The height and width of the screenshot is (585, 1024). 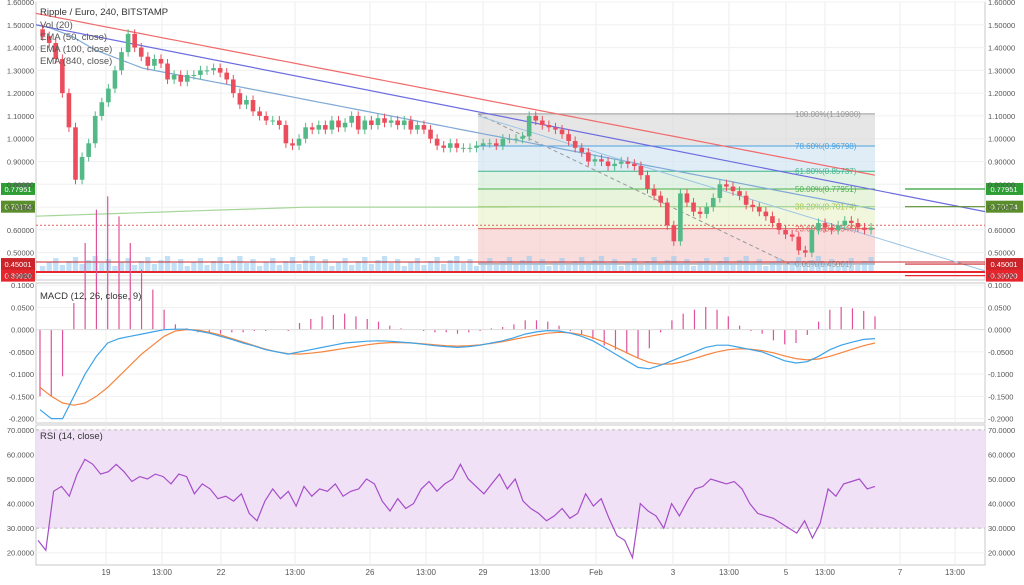 What do you see at coordinates (455, 211) in the screenshot?
I see `ema840-line` at bounding box center [455, 211].